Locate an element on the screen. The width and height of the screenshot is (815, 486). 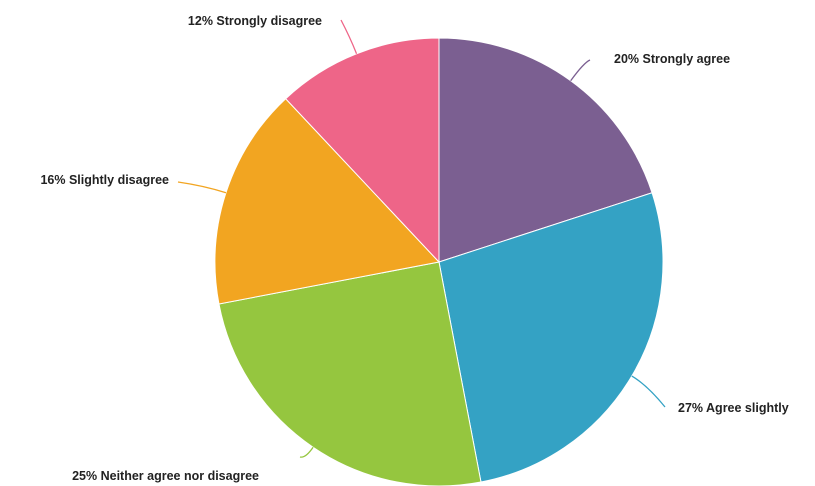
leader-line-slightly-disagree is located at coordinates (202, 187).